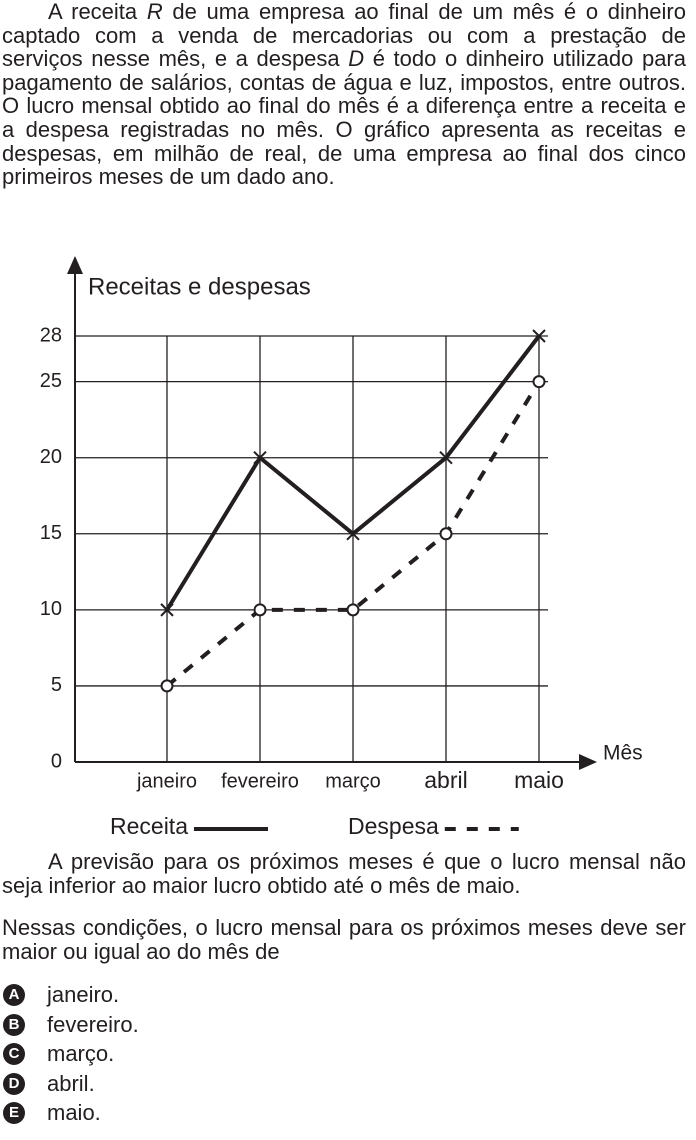  I want to click on x-tick-label: maio, so click(539, 780).